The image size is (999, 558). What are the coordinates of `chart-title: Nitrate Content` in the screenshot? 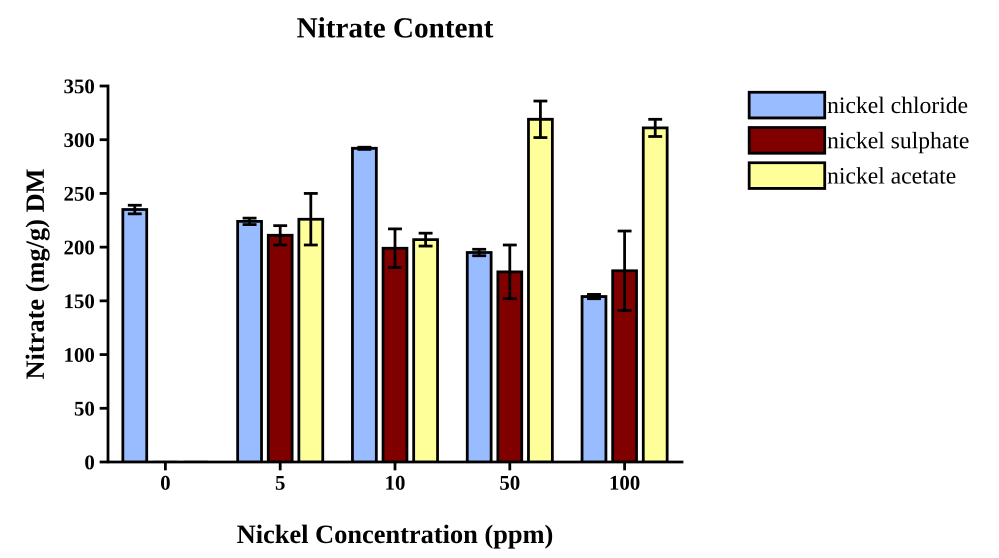 It's located at (395, 27).